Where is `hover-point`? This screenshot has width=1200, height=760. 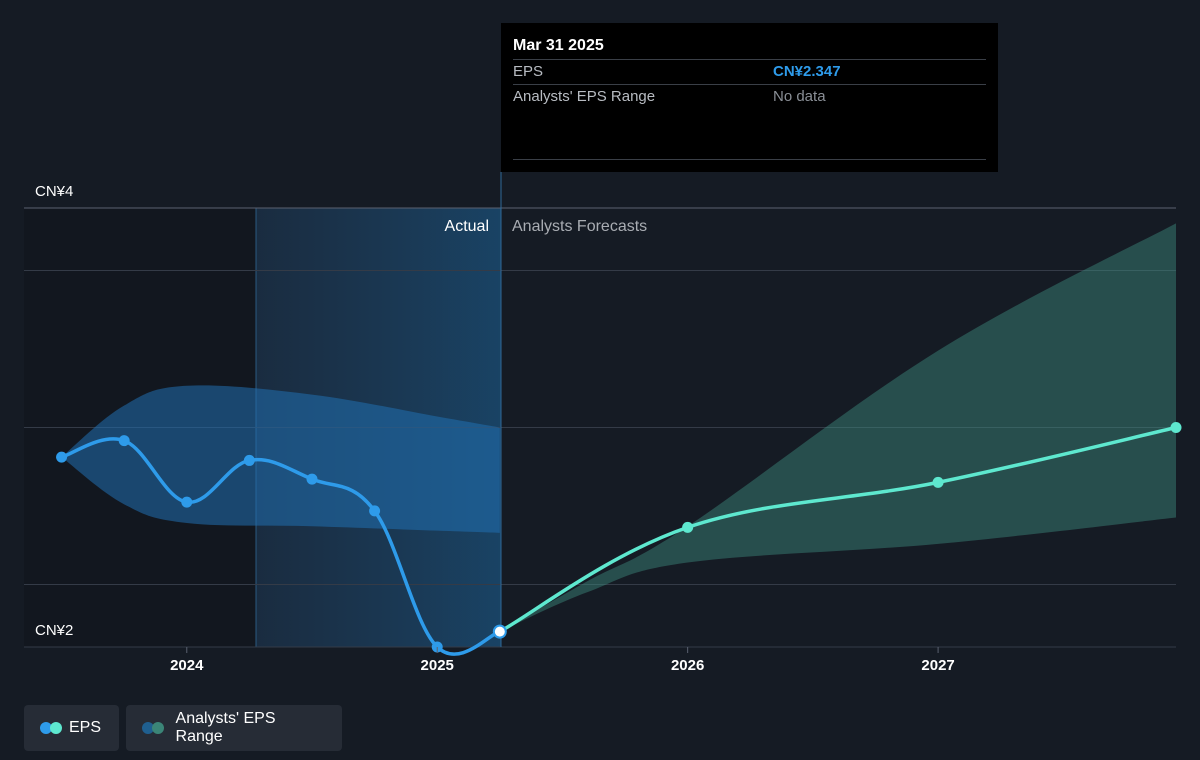 hover-point is located at coordinates (499, 631).